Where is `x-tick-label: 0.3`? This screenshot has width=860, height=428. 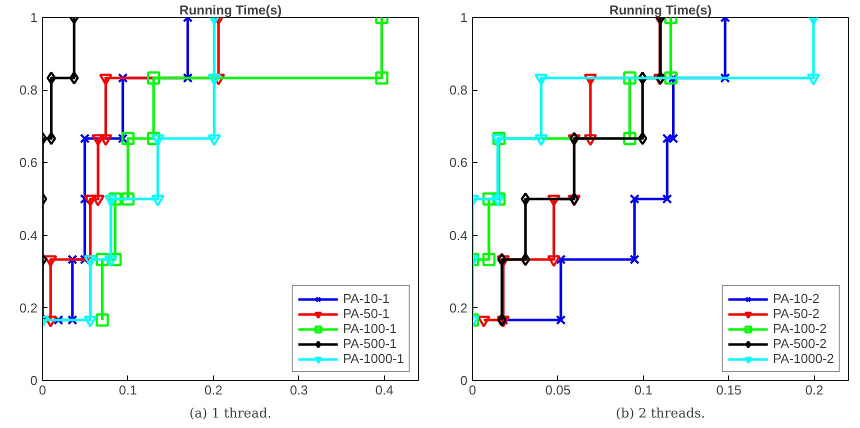
x-tick-label: 0.3 is located at coordinates (299, 390).